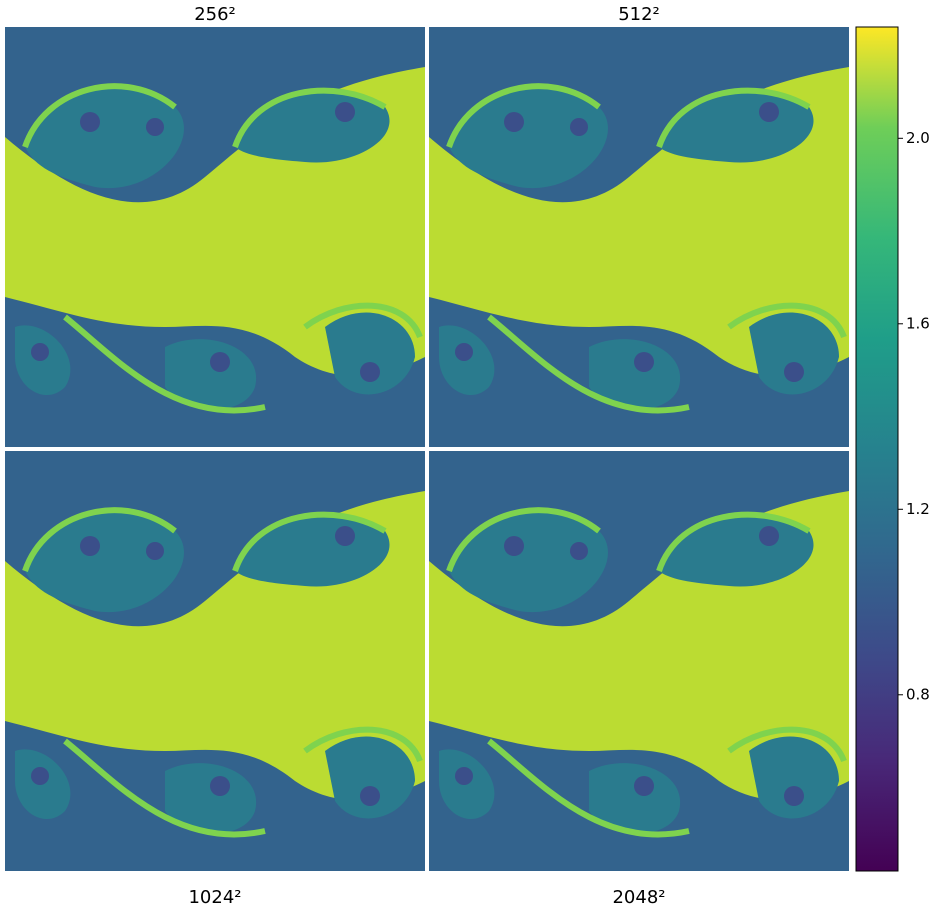 This screenshot has height=912, width=935. I want to click on colorbar-tick-label: 0.8, so click(918, 694).